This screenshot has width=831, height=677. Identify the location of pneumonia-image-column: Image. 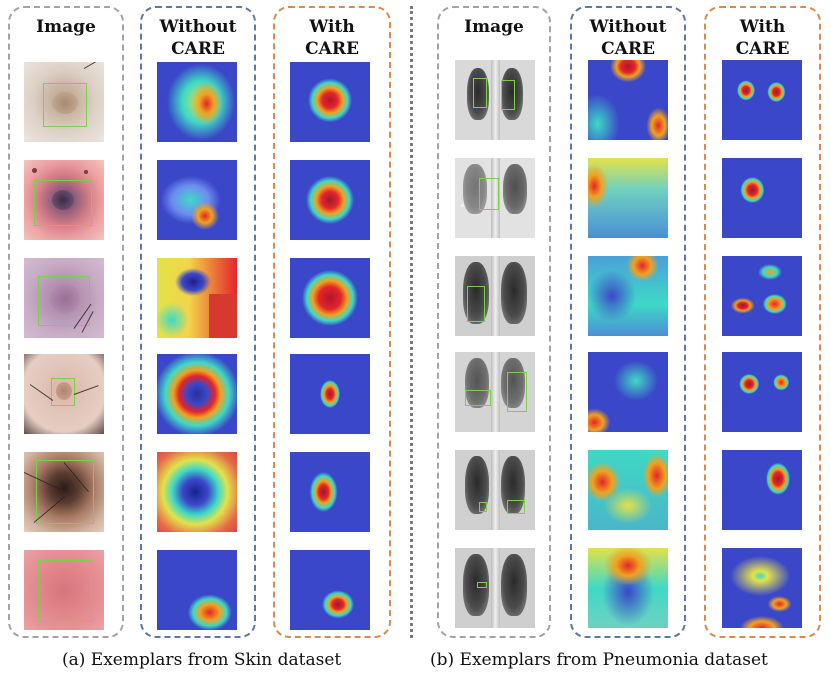
(494, 322).